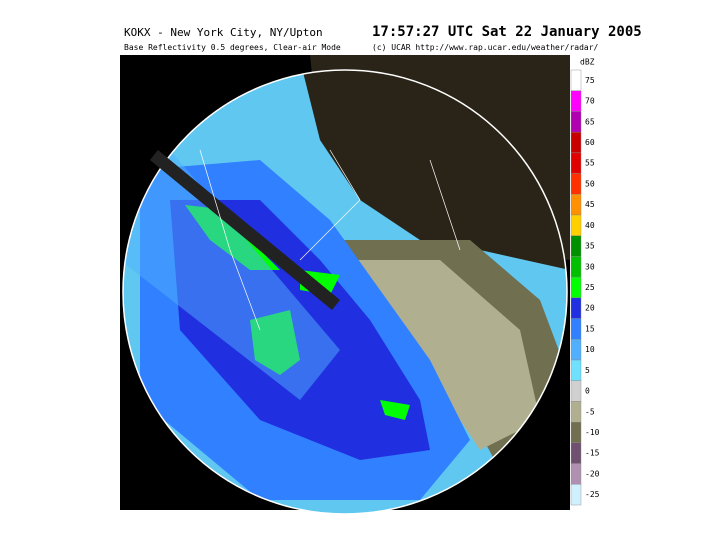  I want to click on legend-label: 75, so click(590, 80).